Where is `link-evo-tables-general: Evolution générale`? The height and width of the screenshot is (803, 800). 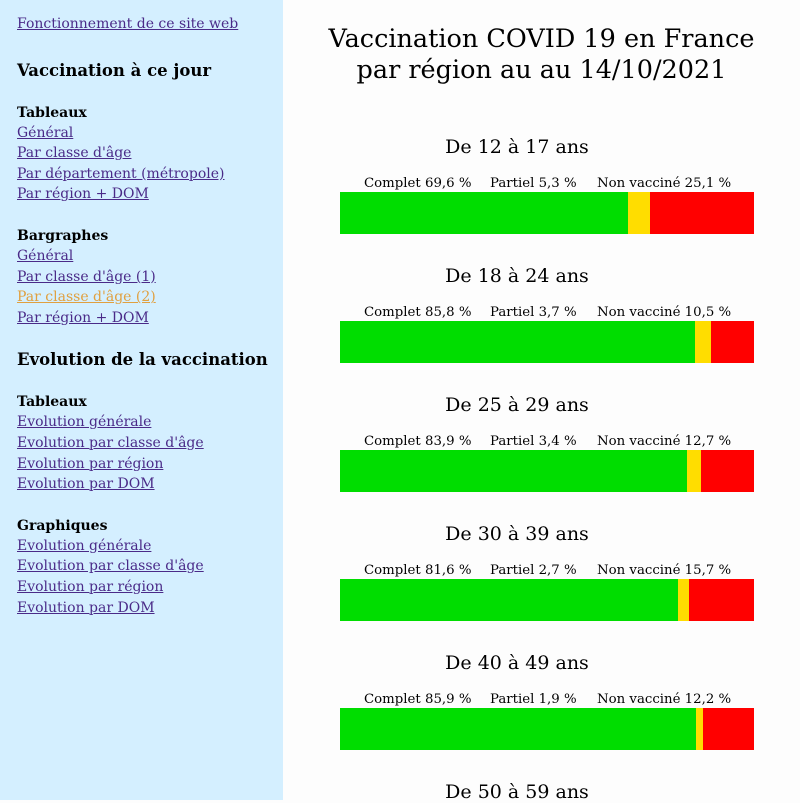 link-evo-tables-general: Evolution générale is located at coordinates (84, 422).